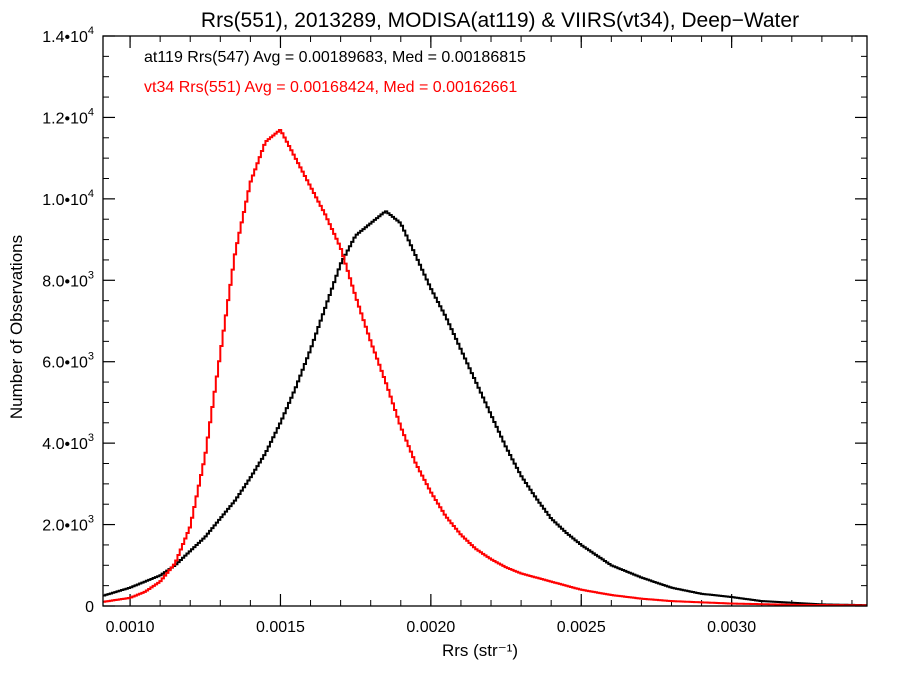 This screenshot has height=675, width=900. Describe the element at coordinates (430, 627) in the screenshot. I see `x-tick-label: 0.0020` at that location.